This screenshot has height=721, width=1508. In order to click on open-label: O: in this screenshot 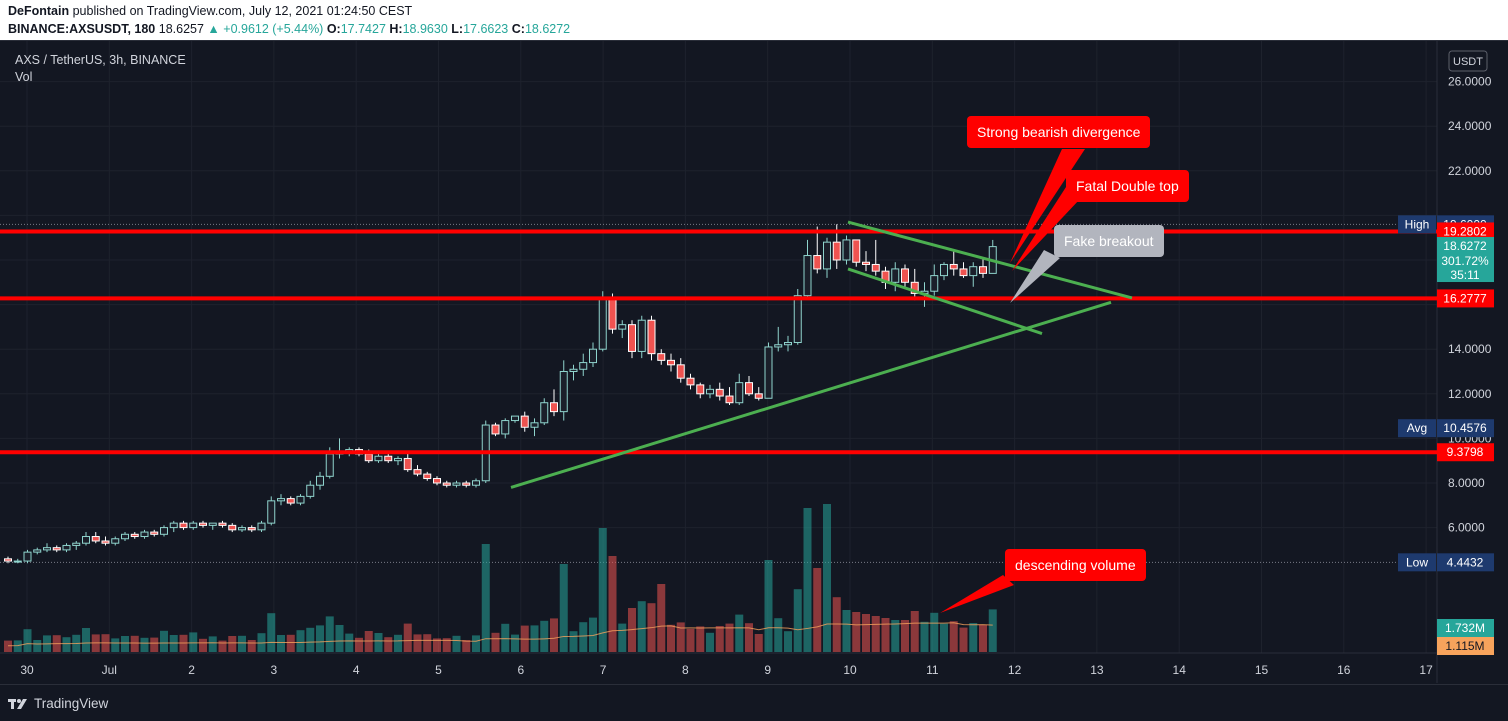, I will do `click(333, 29)`.